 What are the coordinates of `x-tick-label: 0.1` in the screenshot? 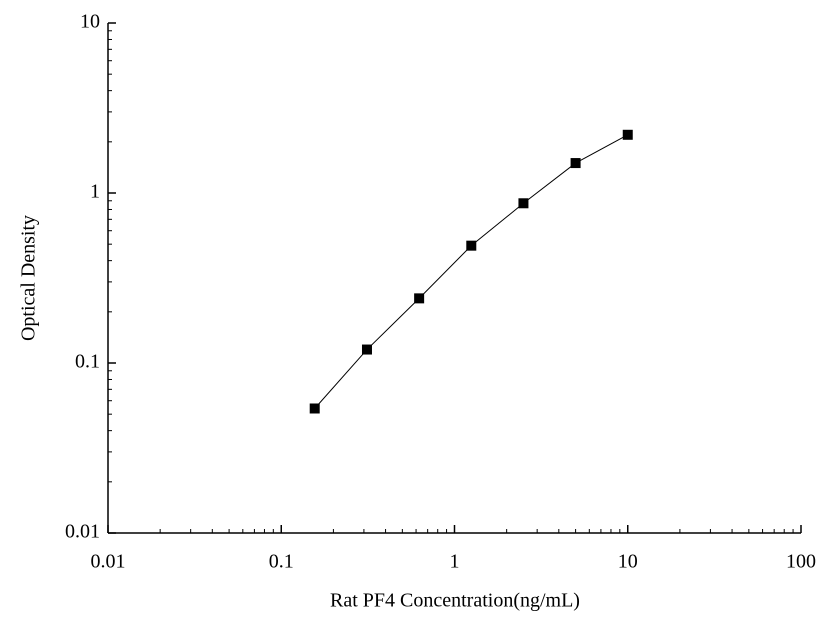 It's located at (281, 562).